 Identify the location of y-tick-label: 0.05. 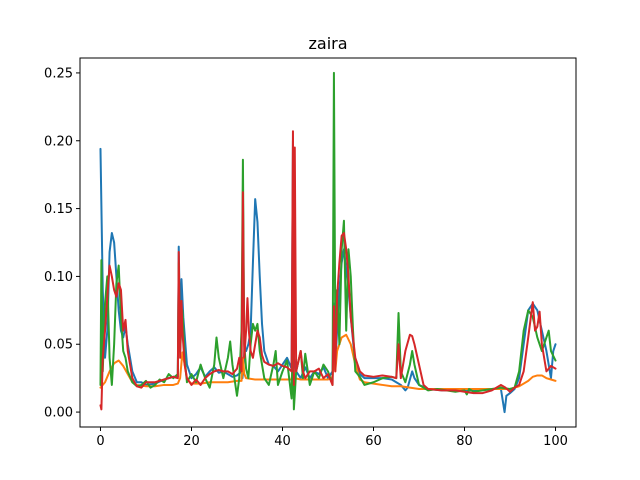
(58, 345).